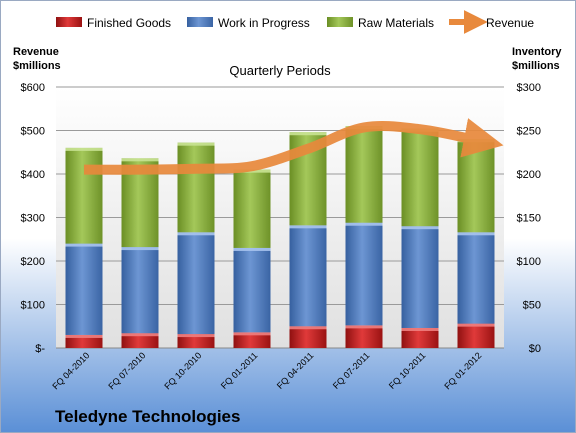  What do you see at coordinates (529, 88) in the screenshot?
I see `right-tick-label: $300` at bounding box center [529, 88].